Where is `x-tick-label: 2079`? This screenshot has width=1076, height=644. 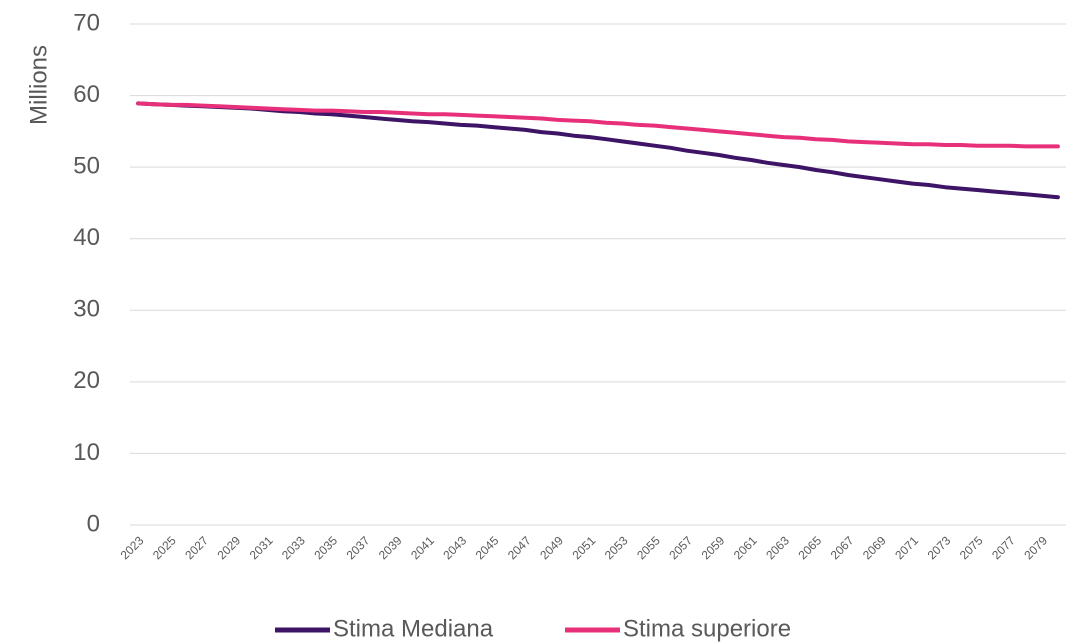 x-tick-label: 2079 is located at coordinates (1035, 547).